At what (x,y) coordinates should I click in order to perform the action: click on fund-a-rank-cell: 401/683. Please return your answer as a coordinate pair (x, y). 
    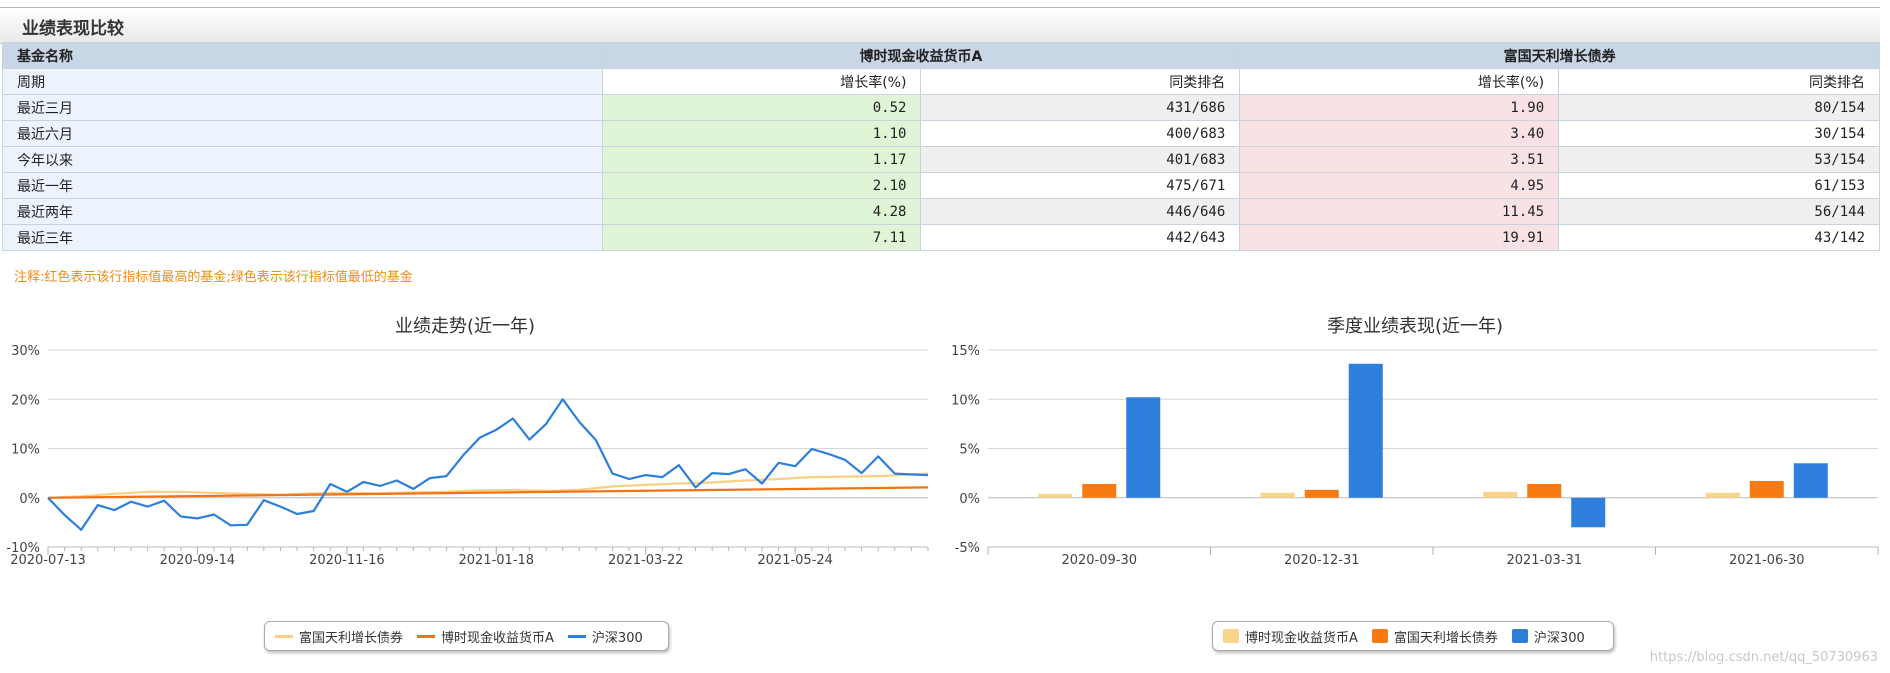
    Looking at the image, I should click on (1080, 159).